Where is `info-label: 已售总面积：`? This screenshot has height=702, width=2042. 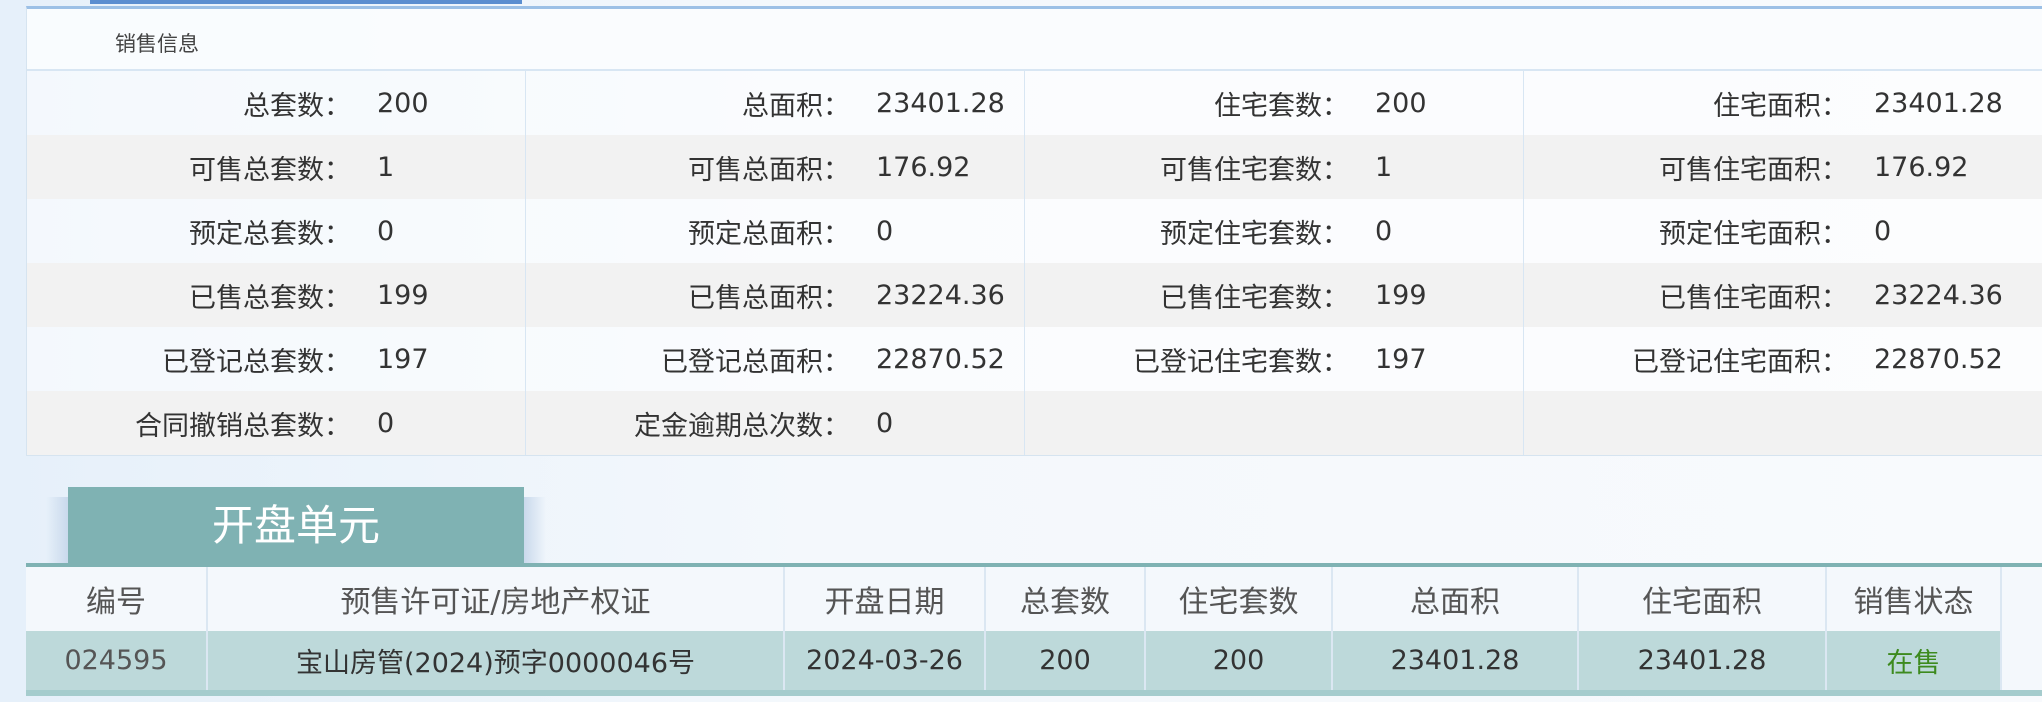
info-label: 已售总面积： is located at coordinates (769, 298).